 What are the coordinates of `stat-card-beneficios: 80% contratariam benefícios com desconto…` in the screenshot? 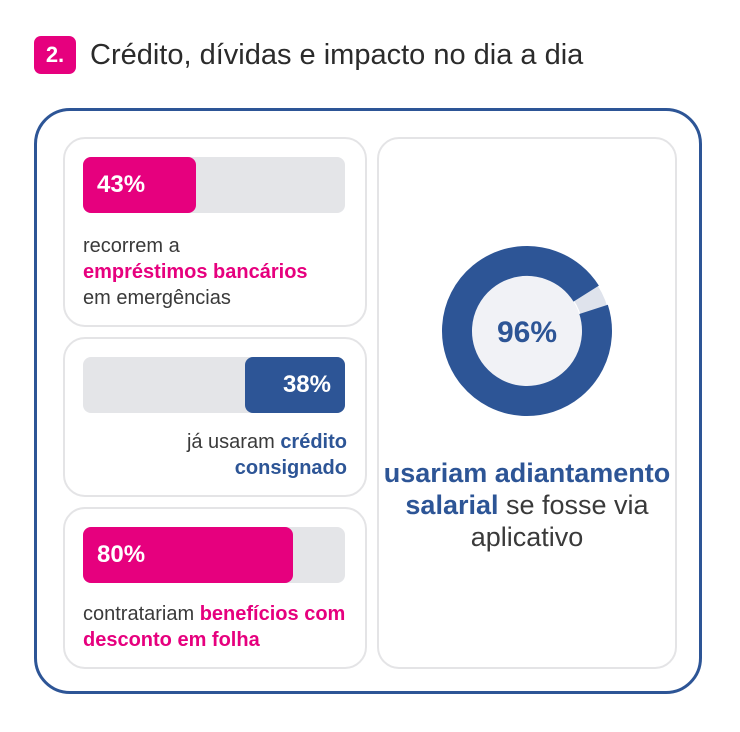 It's located at (215, 588).